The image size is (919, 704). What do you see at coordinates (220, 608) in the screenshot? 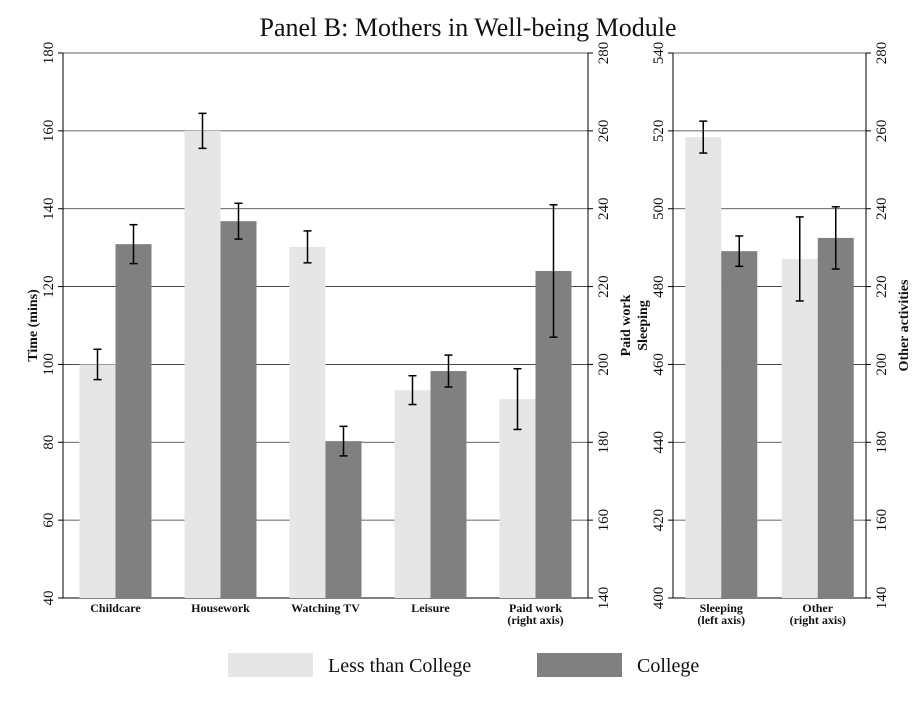
I see `x-tick-label: Housework` at bounding box center [220, 608].